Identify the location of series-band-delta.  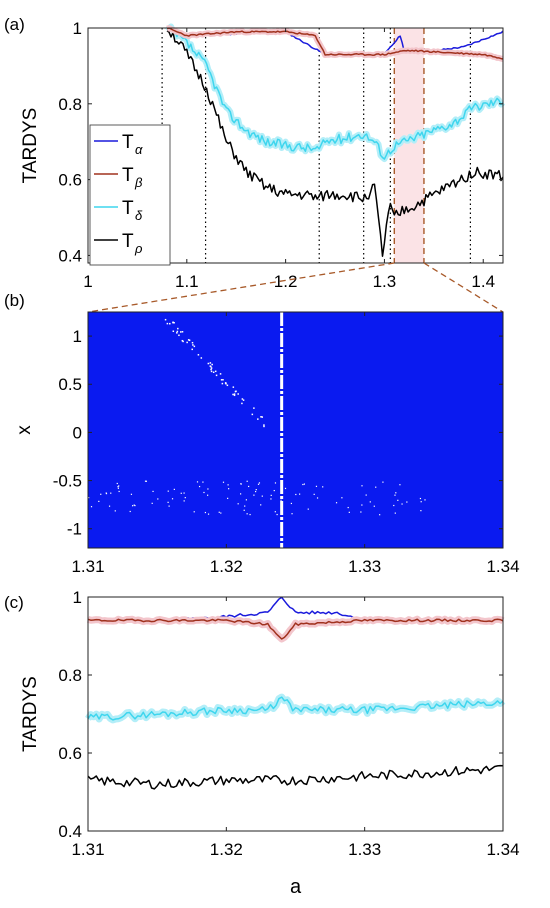
(335, 93).